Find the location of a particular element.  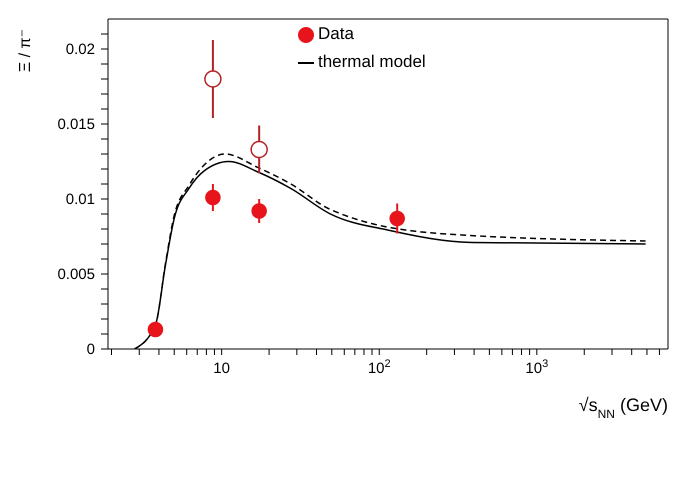

x-tick-label: 10$^{2}$ is located at coordinates (379, 367).